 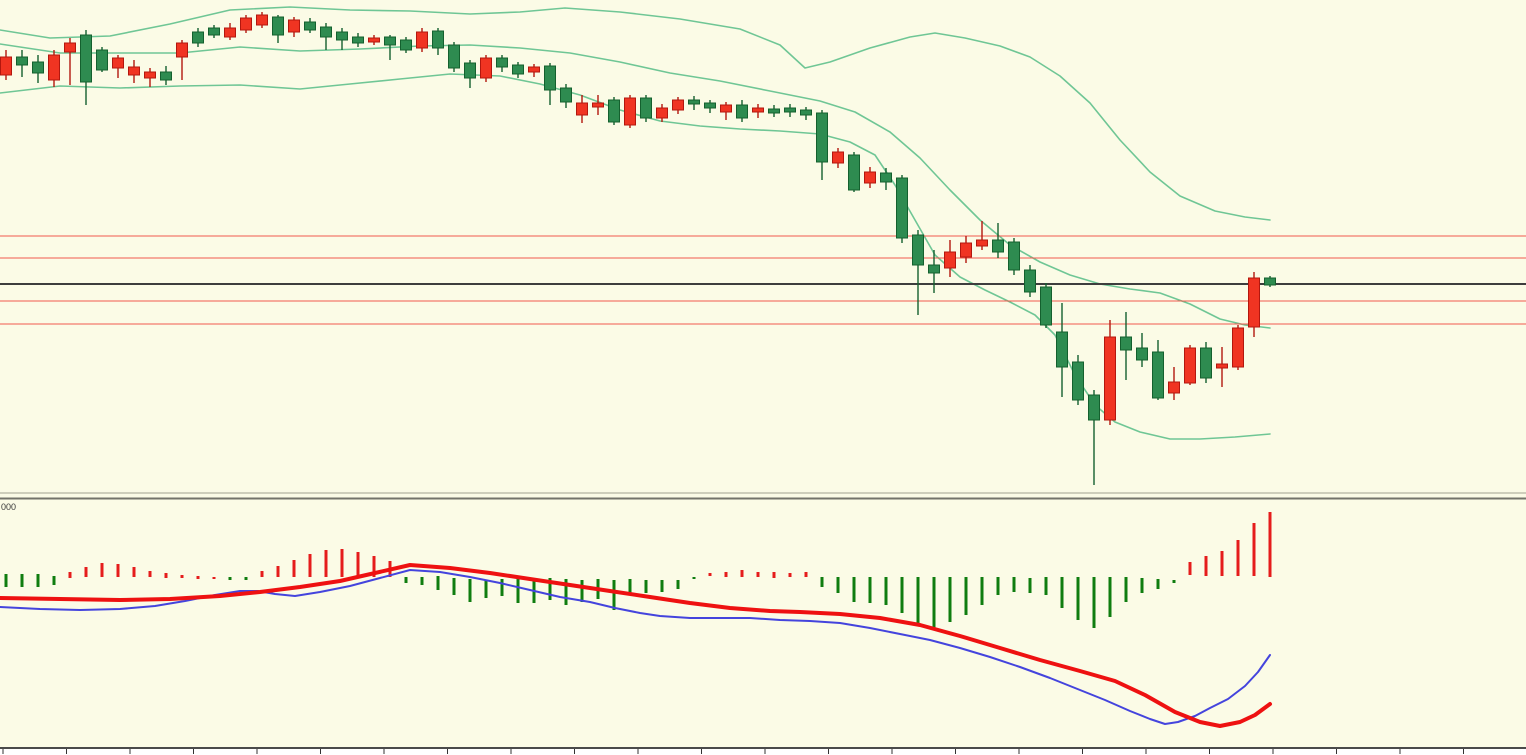 I want to click on indicator-value-label: 000, so click(x=8, y=507).